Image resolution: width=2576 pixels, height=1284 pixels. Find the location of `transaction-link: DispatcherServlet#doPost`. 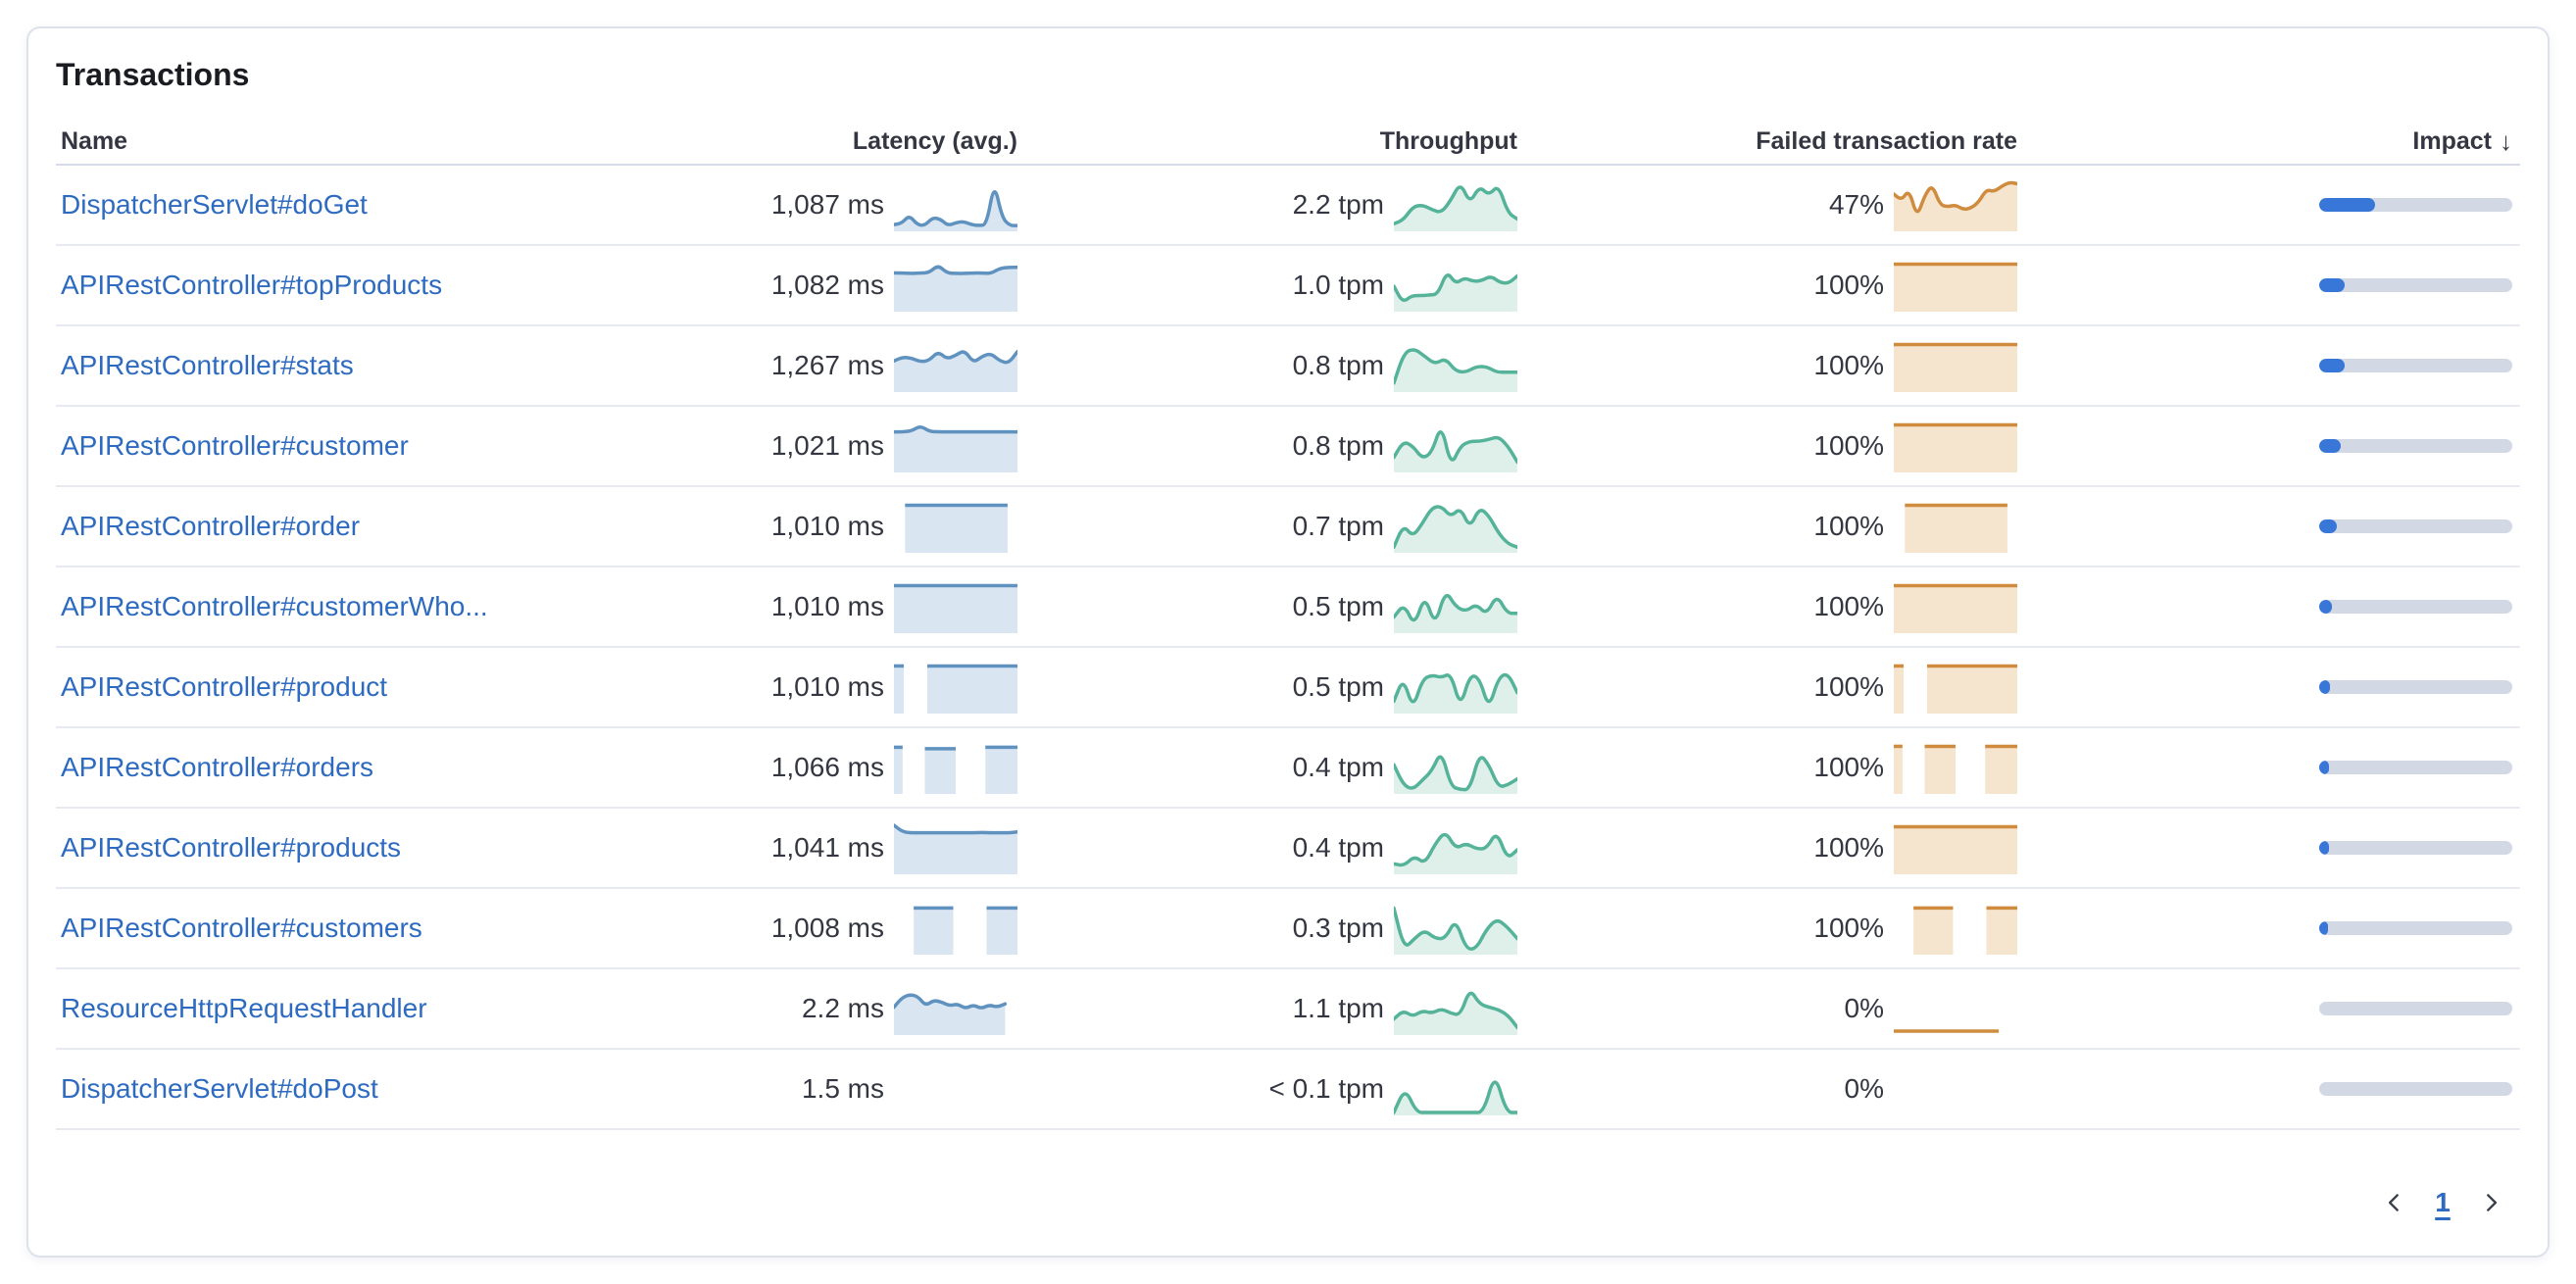

transaction-link: DispatcherServlet#doPost is located at coordinates (219, 1088).